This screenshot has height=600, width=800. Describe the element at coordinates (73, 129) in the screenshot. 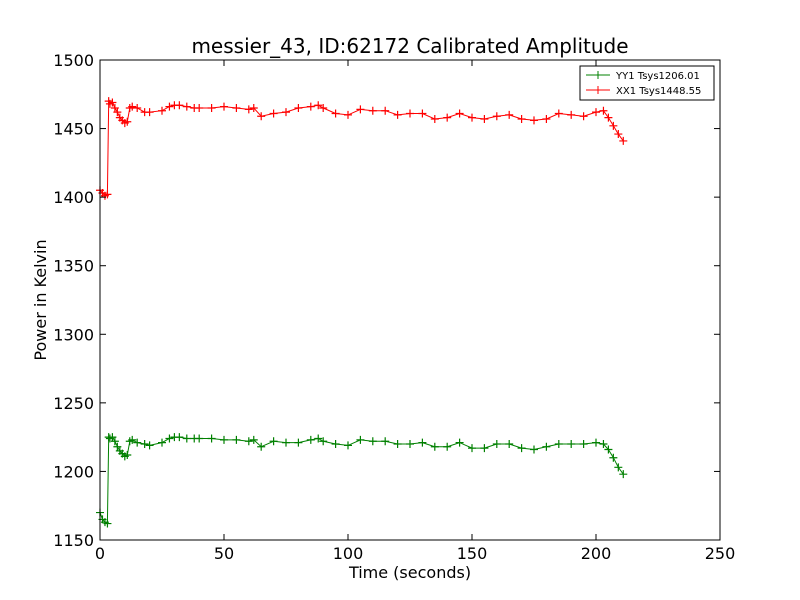

I see `y-tick-label: 1450` at that location.